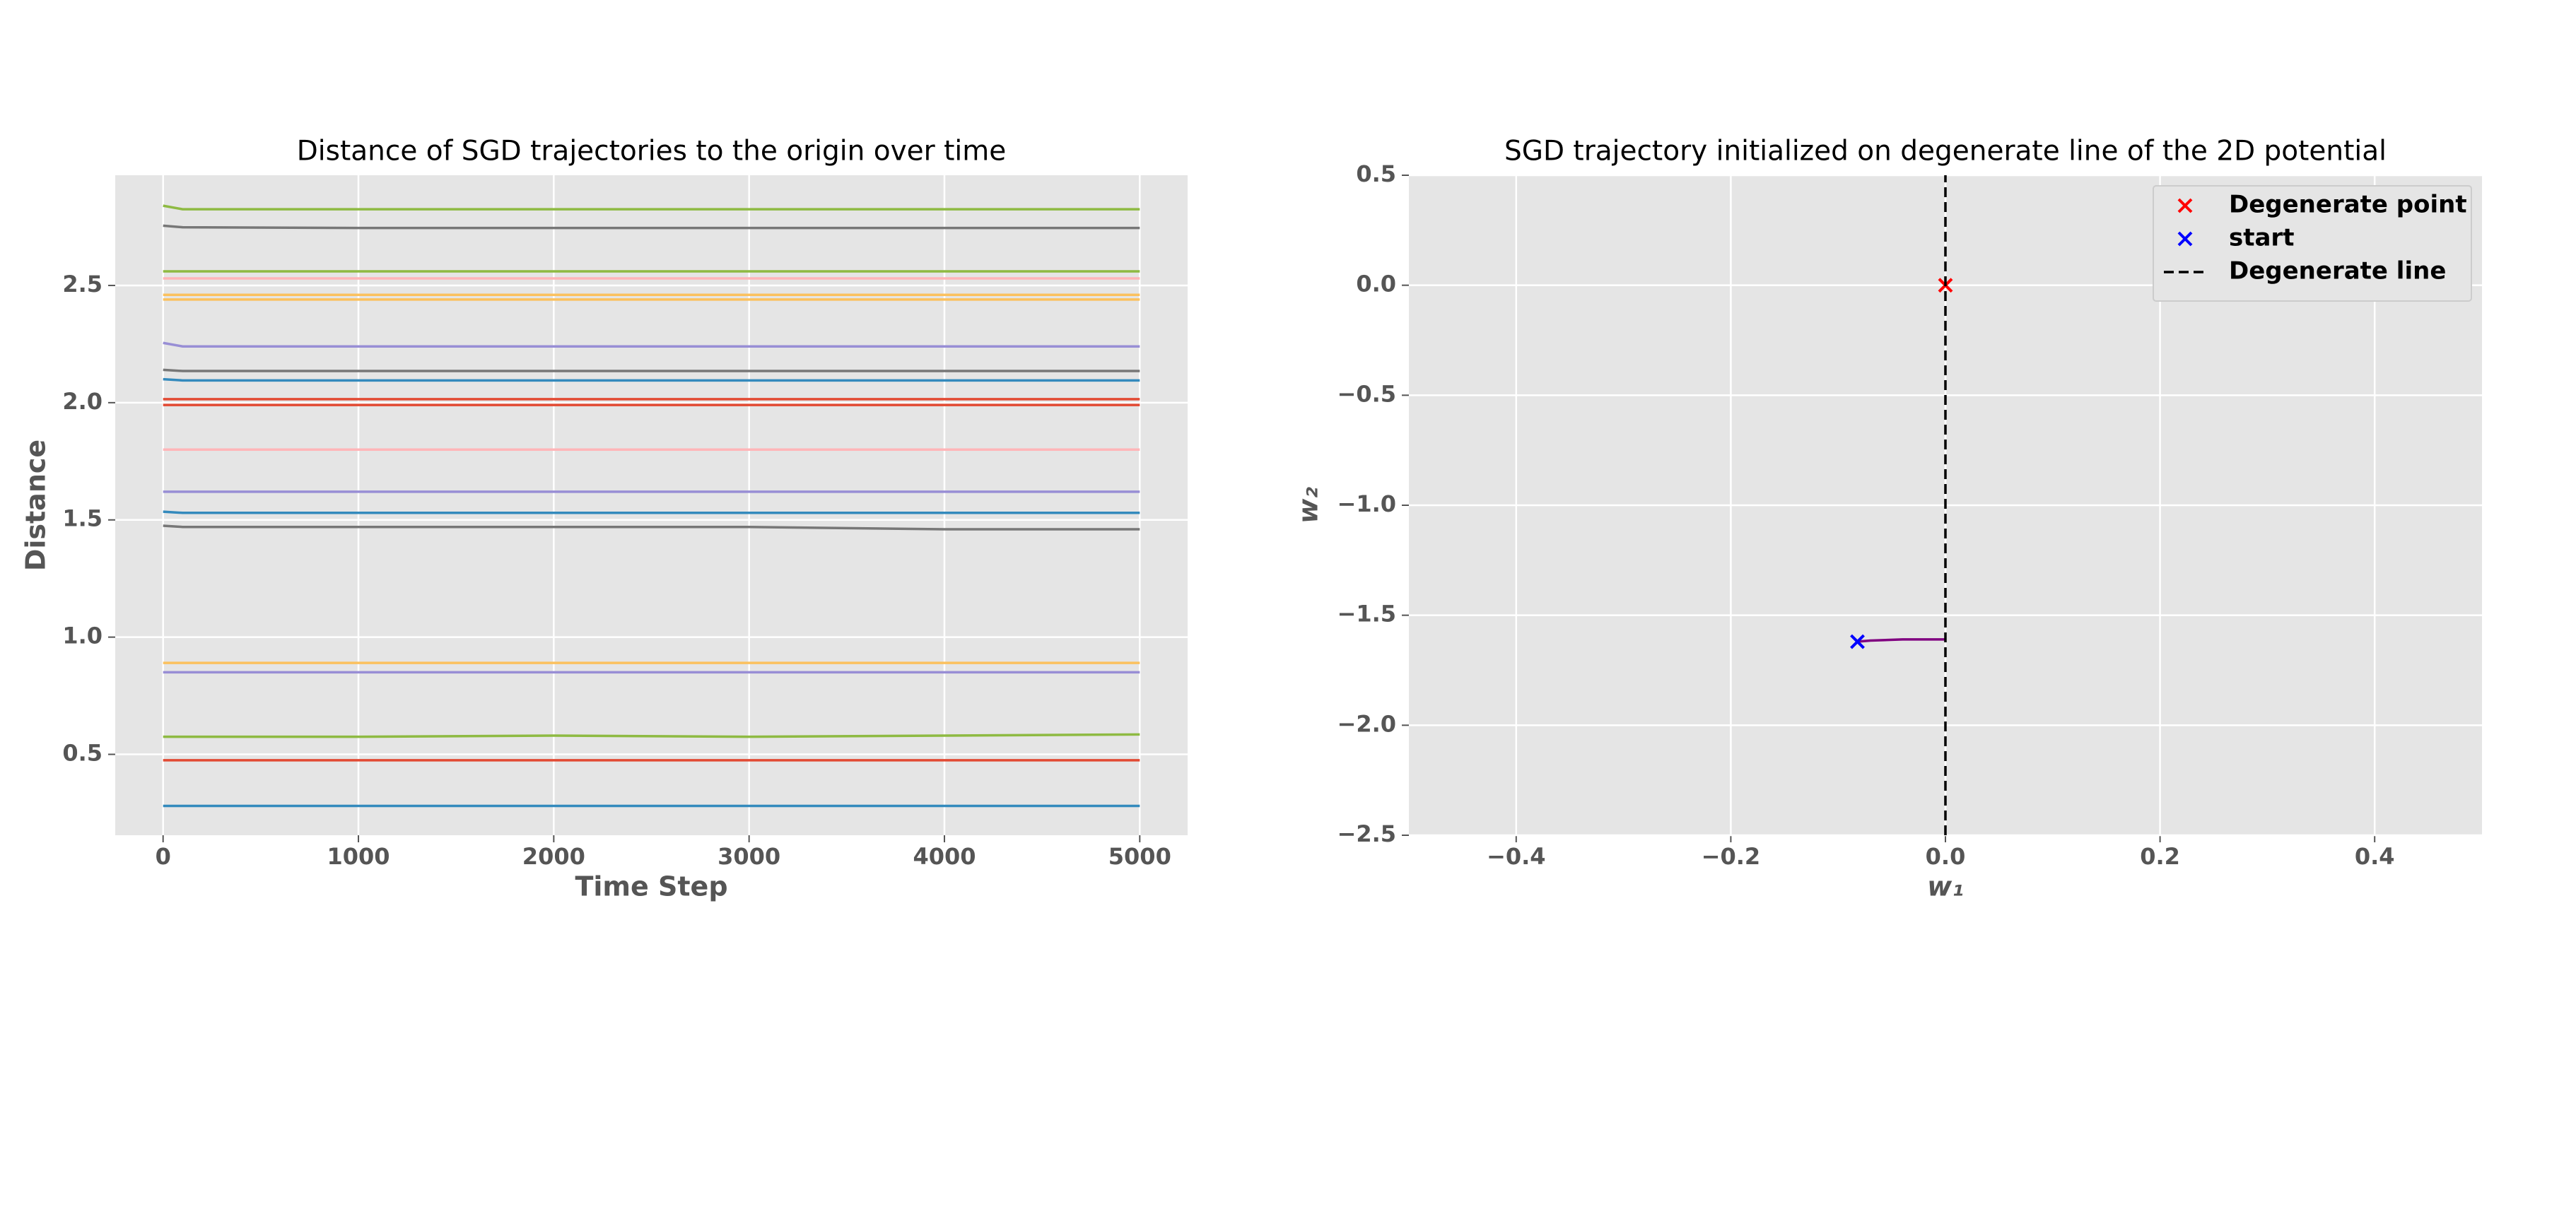 This screenshot has width=2576, height=1214. What do you see at coordinates (1376, 284) in the screenshot?
I see `y-tick-label: 0.0` at bounding box center [1376, 284].